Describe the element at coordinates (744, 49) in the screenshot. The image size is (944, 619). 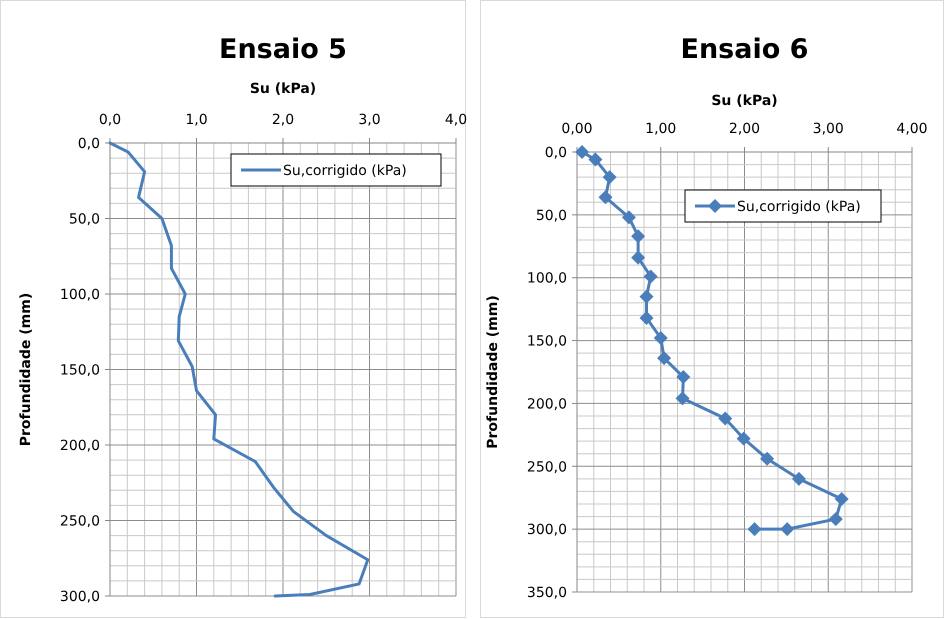
I see `chart-title: Ensaio 6` at that location.